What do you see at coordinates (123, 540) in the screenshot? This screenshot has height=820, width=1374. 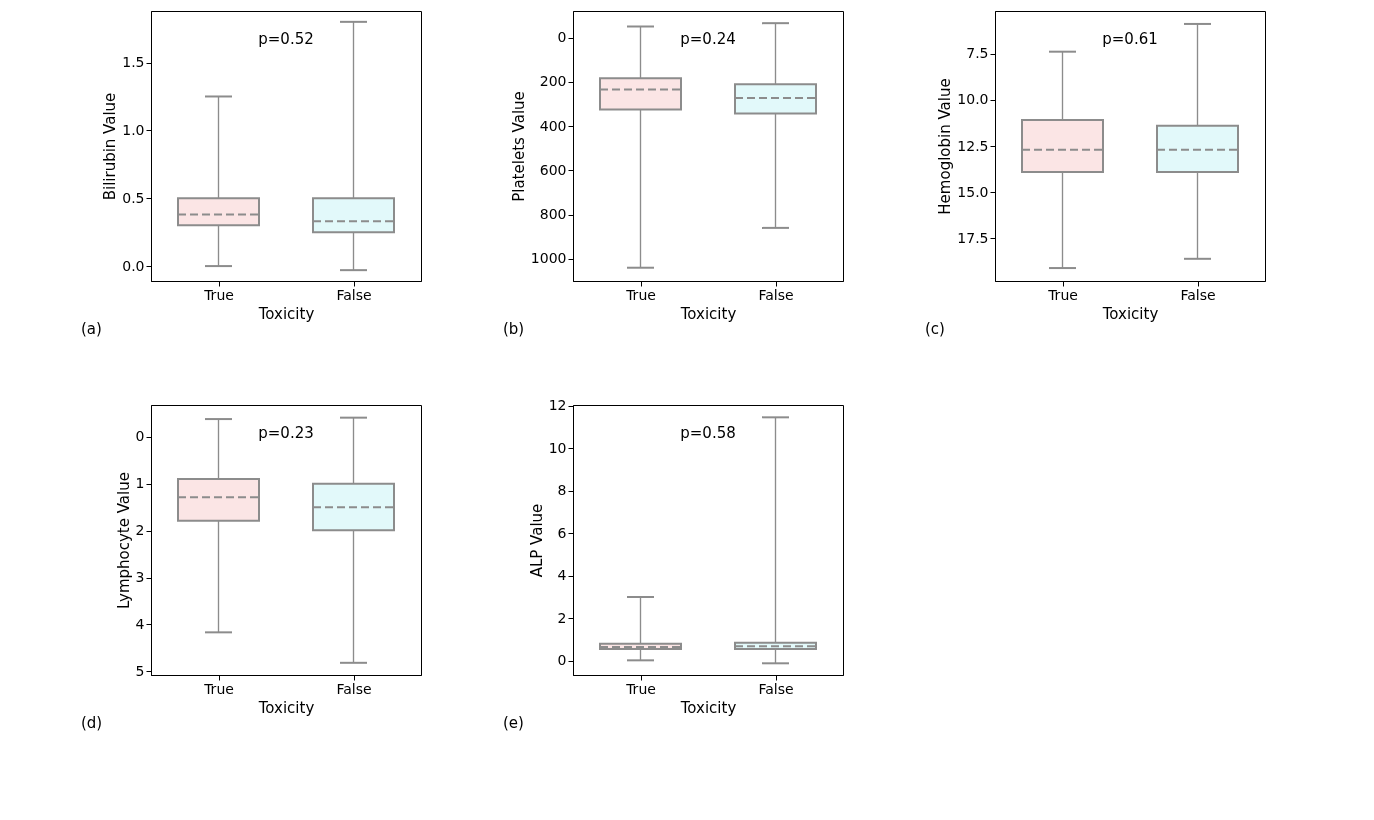 I see `y-axis-title: Lymphocyte Value` at bounding box center [123, 540].